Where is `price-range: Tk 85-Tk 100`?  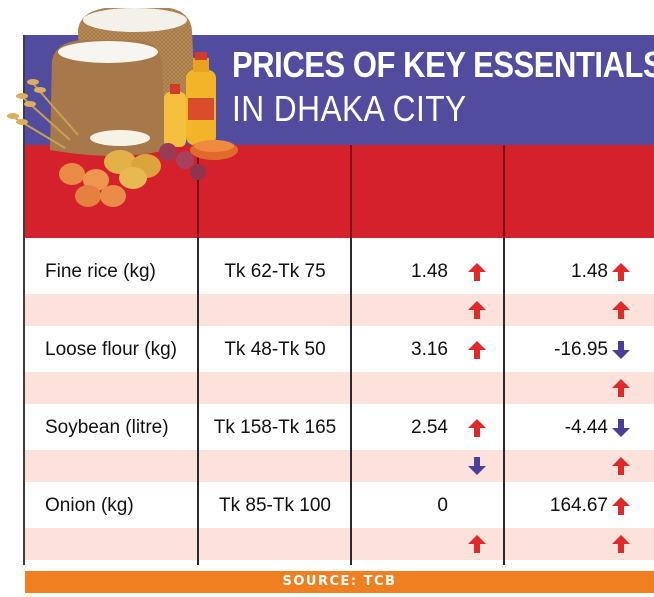
price-range: Tk 85-Tk 100 is located at coordinates (275, 505).